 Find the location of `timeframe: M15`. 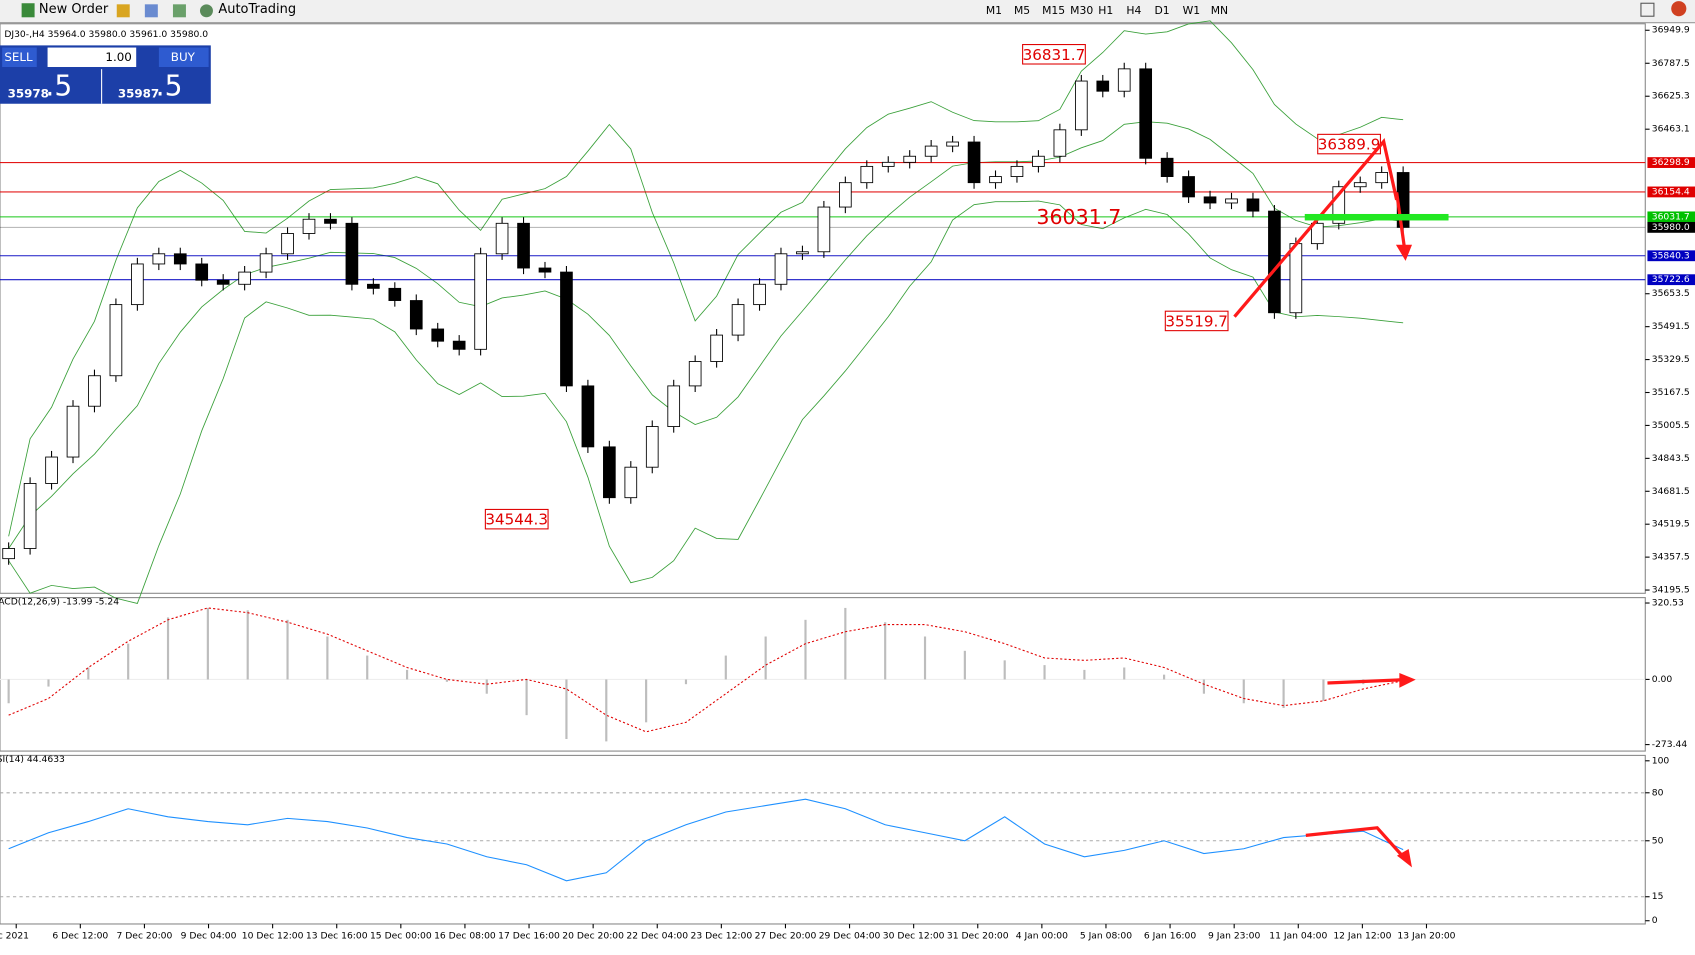

timeframe: M15 is located at coordinates (1053, 10).